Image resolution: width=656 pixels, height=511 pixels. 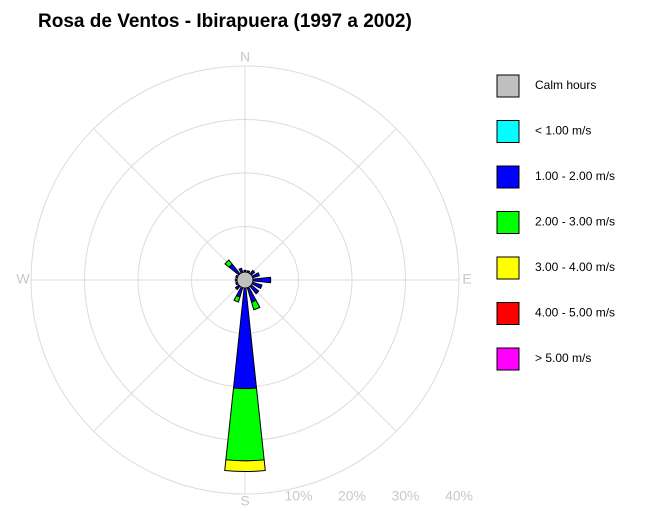 I want to click on legend-label: Calm hours, so click(x=565, y=85).